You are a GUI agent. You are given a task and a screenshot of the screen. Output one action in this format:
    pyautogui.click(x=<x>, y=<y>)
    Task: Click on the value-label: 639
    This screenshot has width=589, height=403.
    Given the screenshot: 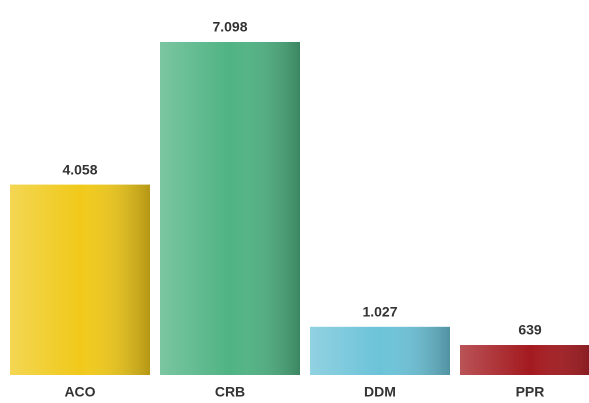 What is the action you would take?
    pyautogui.click(x=530, y=330)
    